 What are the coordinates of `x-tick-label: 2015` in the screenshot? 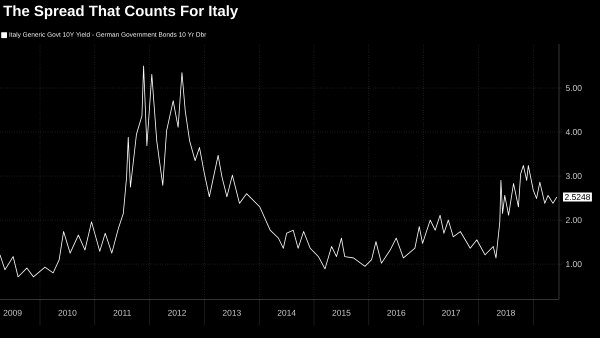 It's located at (341, 313).